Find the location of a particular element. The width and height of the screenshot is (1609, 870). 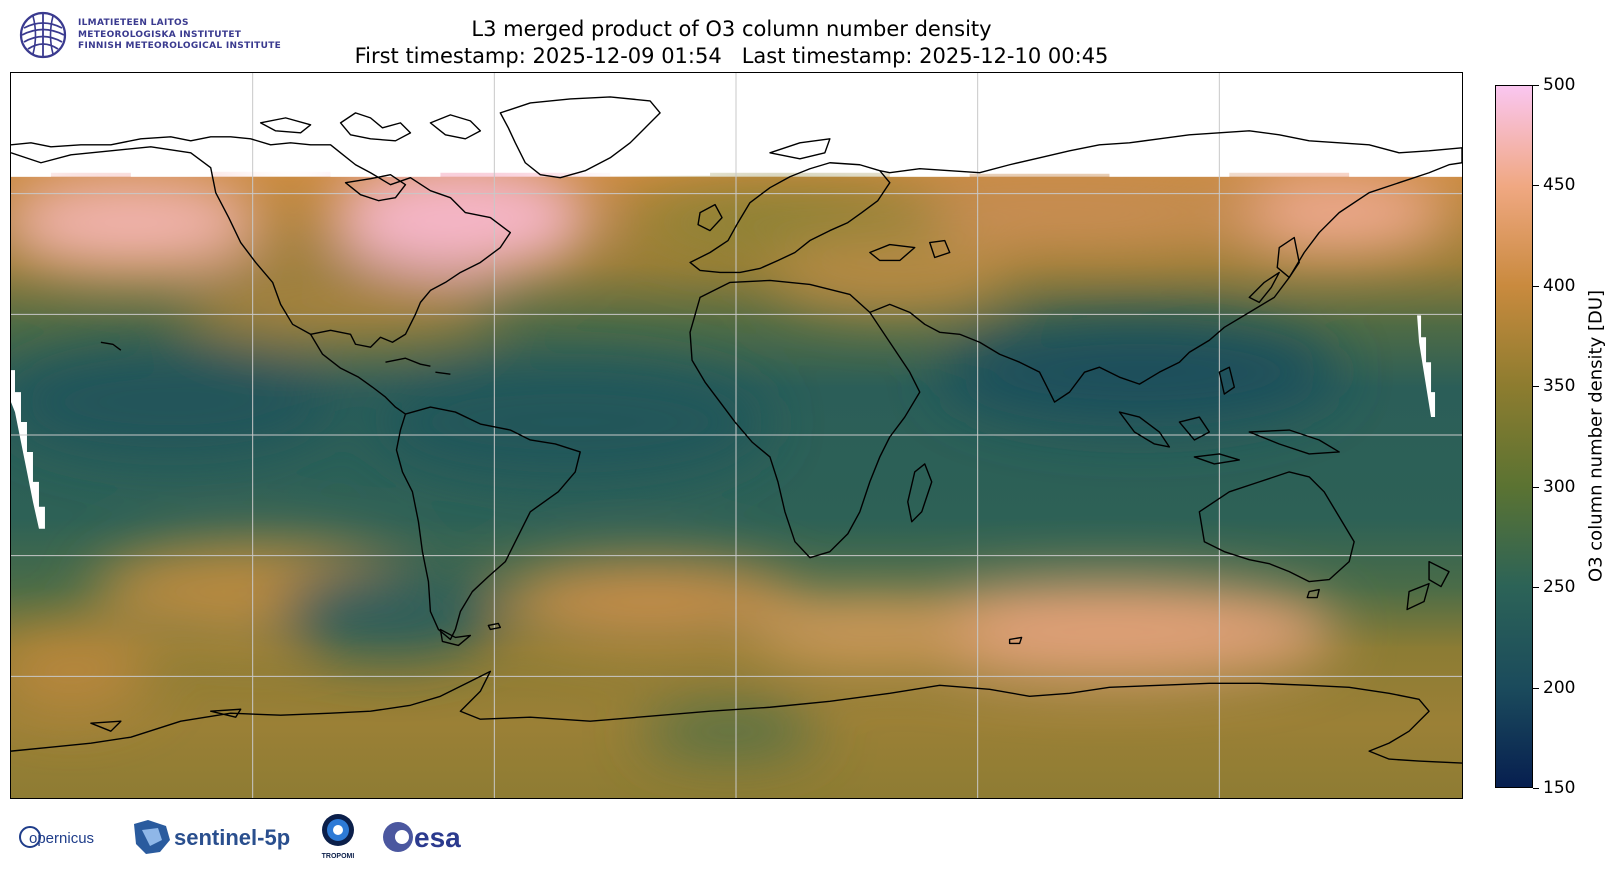

colorbar-tick-label: 400 is located at coordinates (1559, 285).